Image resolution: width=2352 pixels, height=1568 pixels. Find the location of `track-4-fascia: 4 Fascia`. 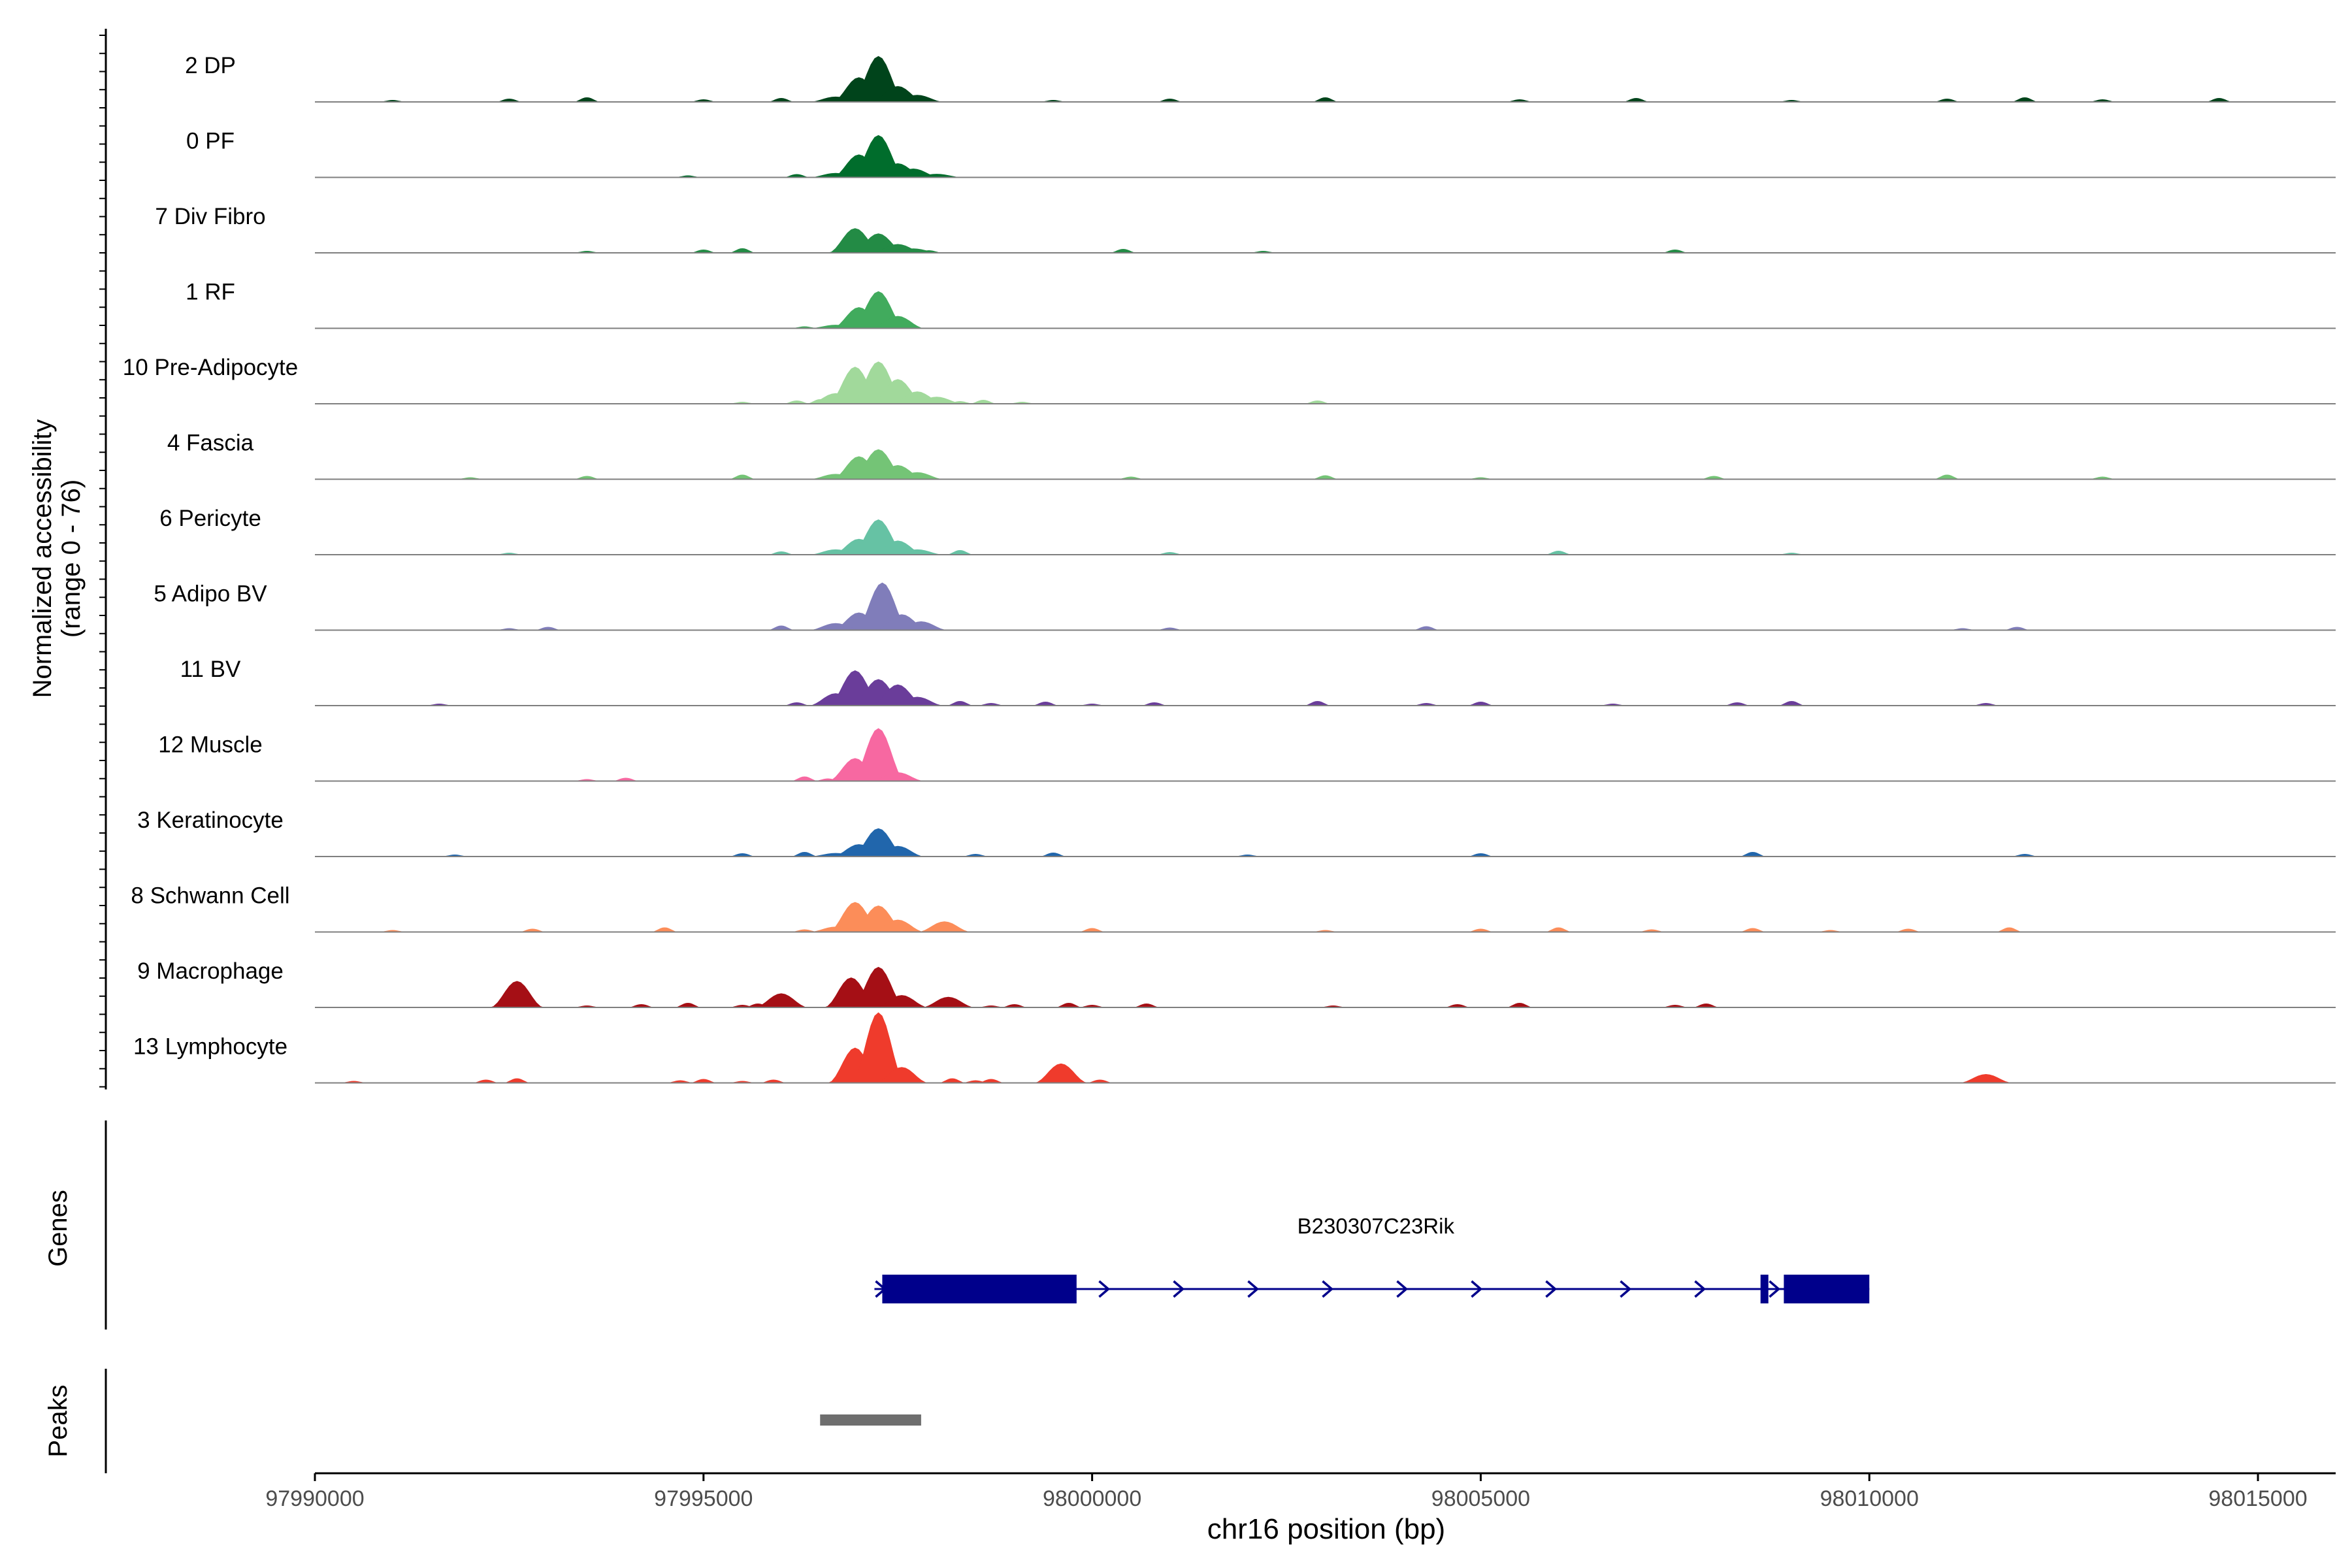

track-4-fascia: 4 Fascia is located at coordinates (1251, 455).